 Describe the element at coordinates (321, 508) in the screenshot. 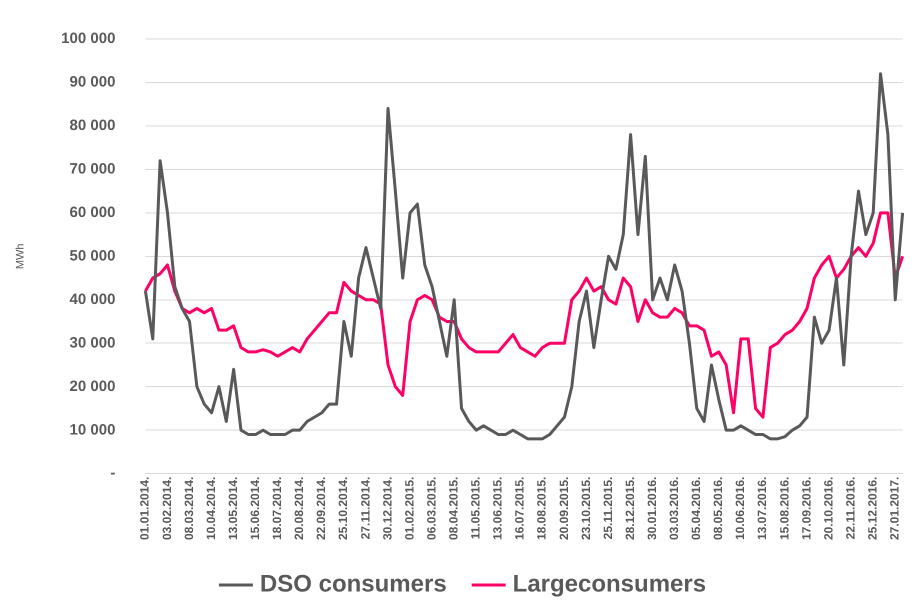

I see `x-tick-label: 22.09.2014.` at that location.